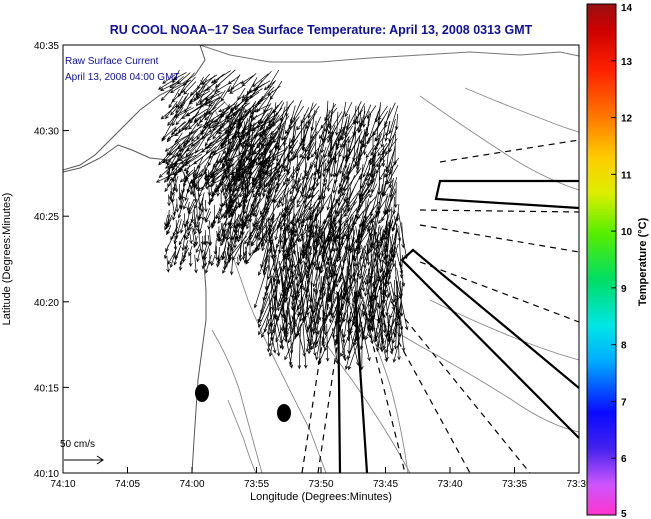 This screenshot has height=519, width=651. What do you see at coordinates (46, 217) in the screenshot?
I see `y-tick-label: 40:25` at bounding box center [46, 217].